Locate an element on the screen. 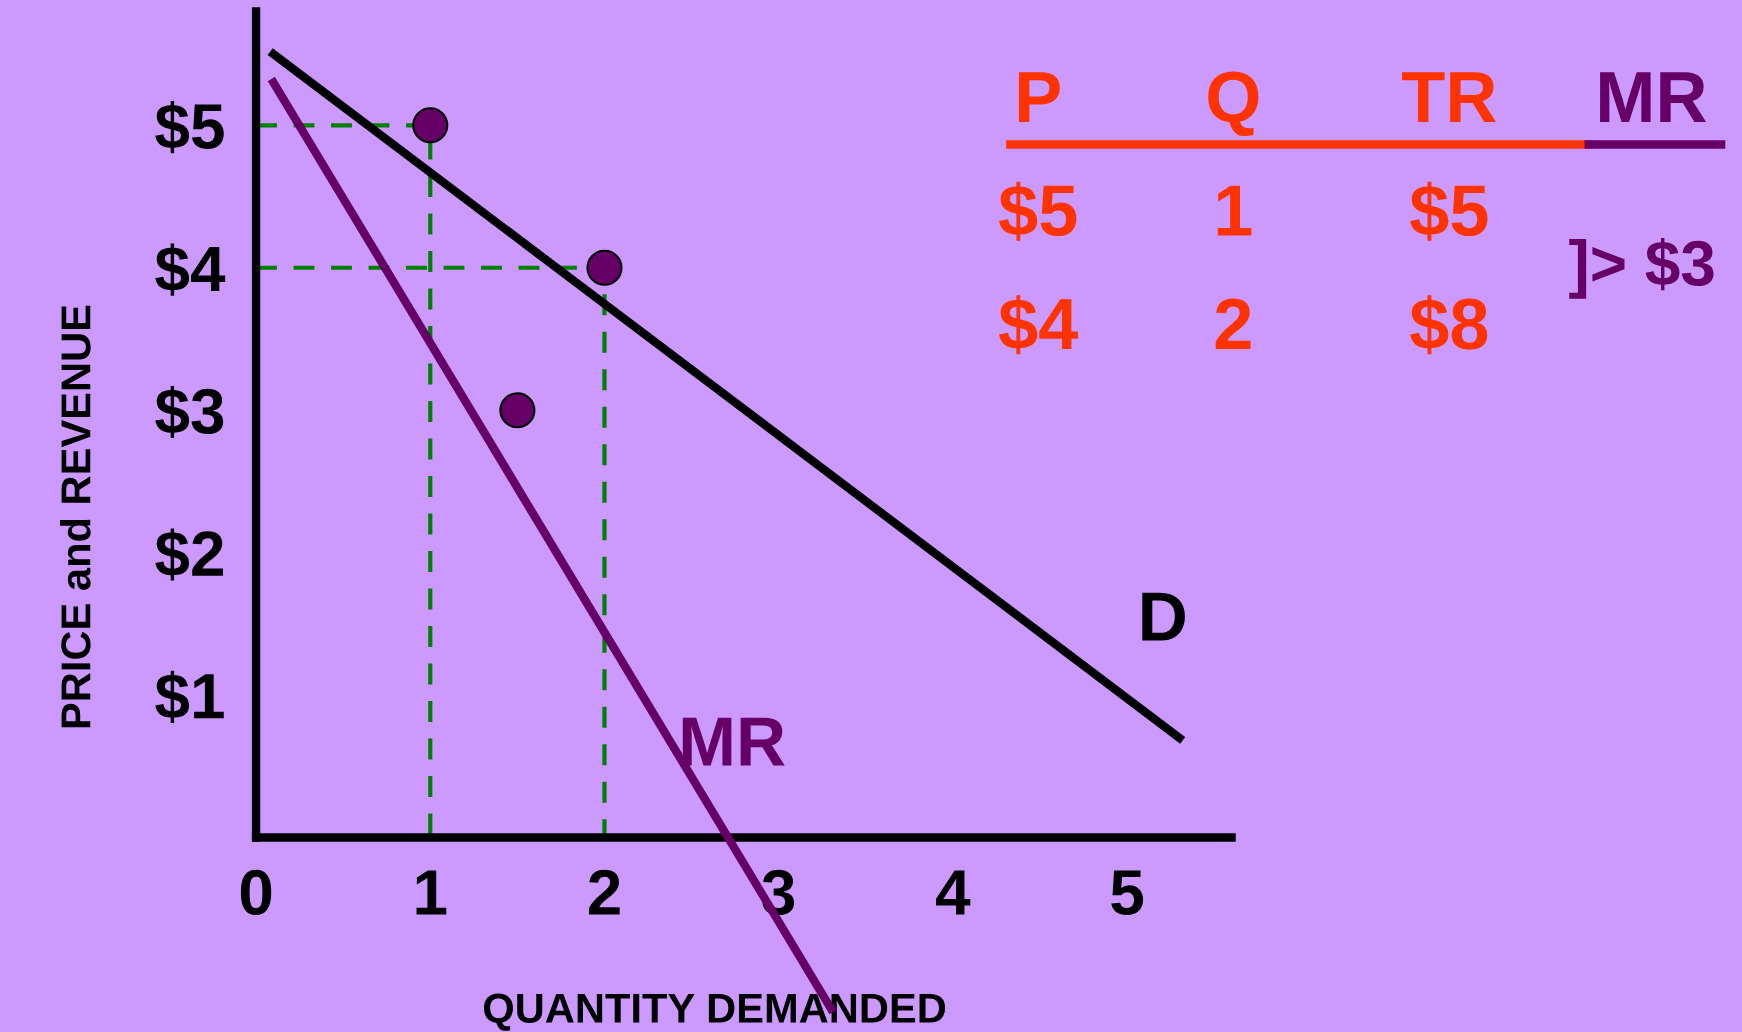 The image size is (1742, 1032). y-tick-label: $5 is located at coordinates (189, 127).